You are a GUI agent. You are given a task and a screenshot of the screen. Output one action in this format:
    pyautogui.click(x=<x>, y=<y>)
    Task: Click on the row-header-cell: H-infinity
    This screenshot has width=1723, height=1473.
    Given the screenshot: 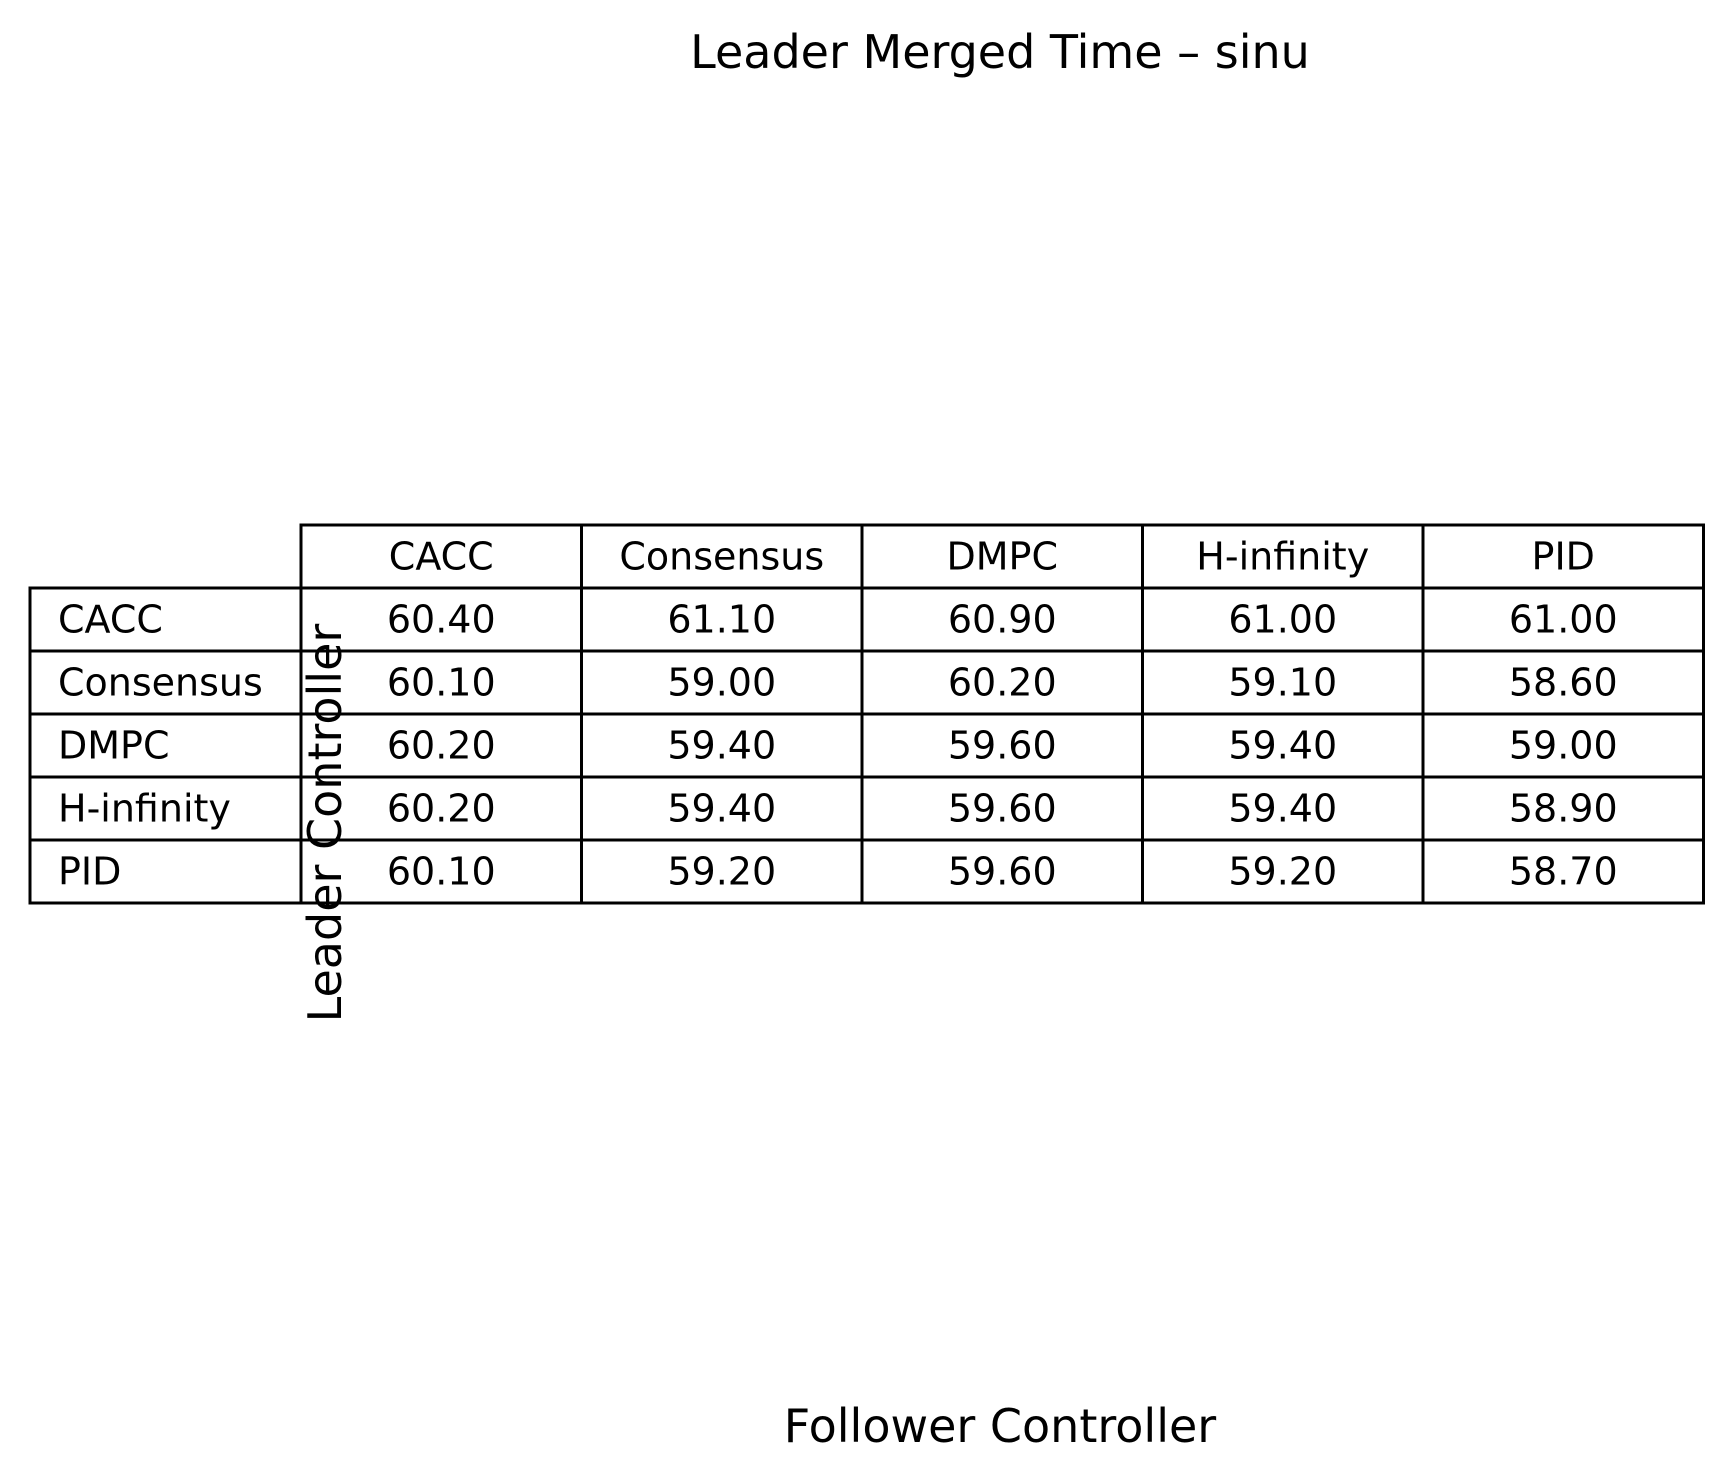 What is the action you would take?
    pyautogui.click(x=165, y=808)
    